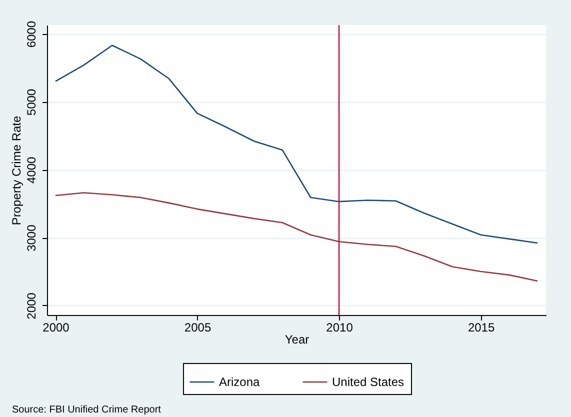 The height and width of the screenshot is (417, 571). I want to click on y-tick-label: 6000, so click(31, 34).